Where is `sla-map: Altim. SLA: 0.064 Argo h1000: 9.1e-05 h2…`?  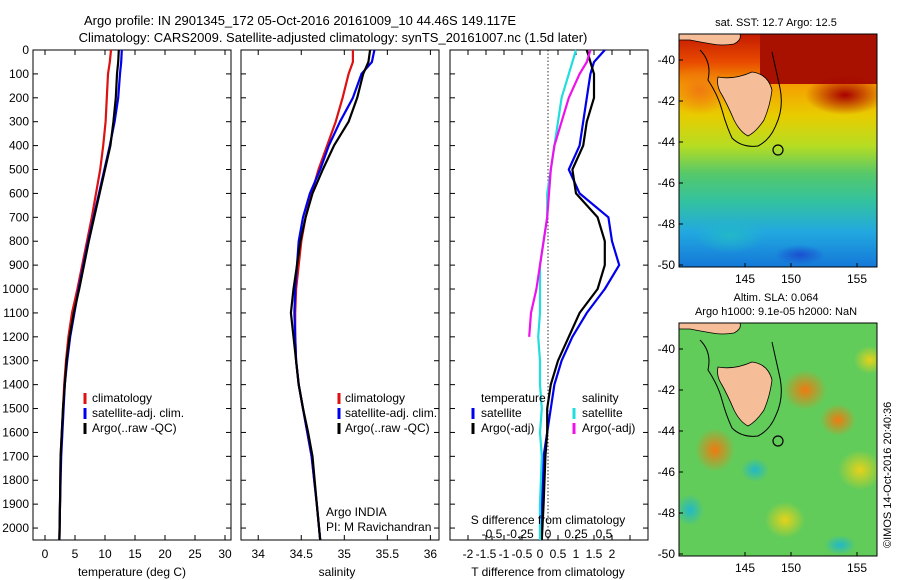 sla-map: Altim. SLA: 0.064 Argo h1000: 9.1e-05 h2… is located at coordinates (768, 433).